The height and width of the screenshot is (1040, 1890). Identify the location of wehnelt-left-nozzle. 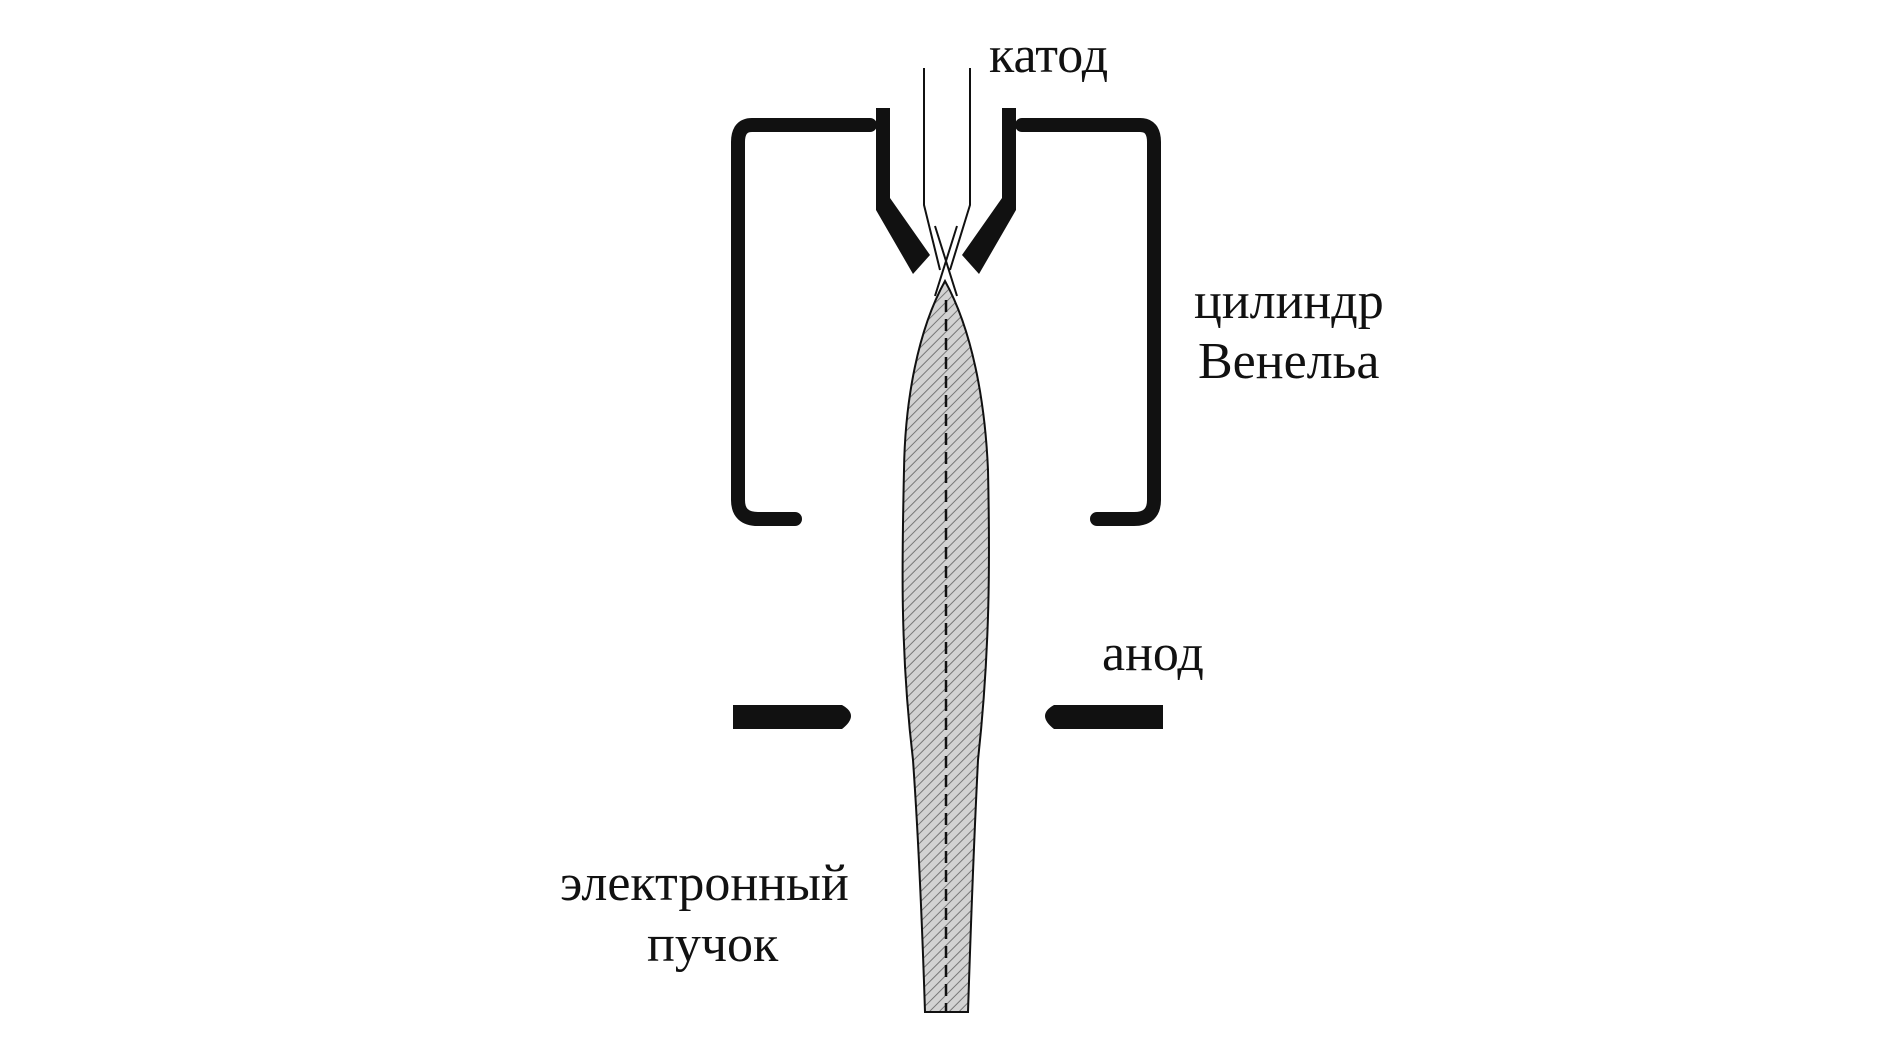
(903, 191).